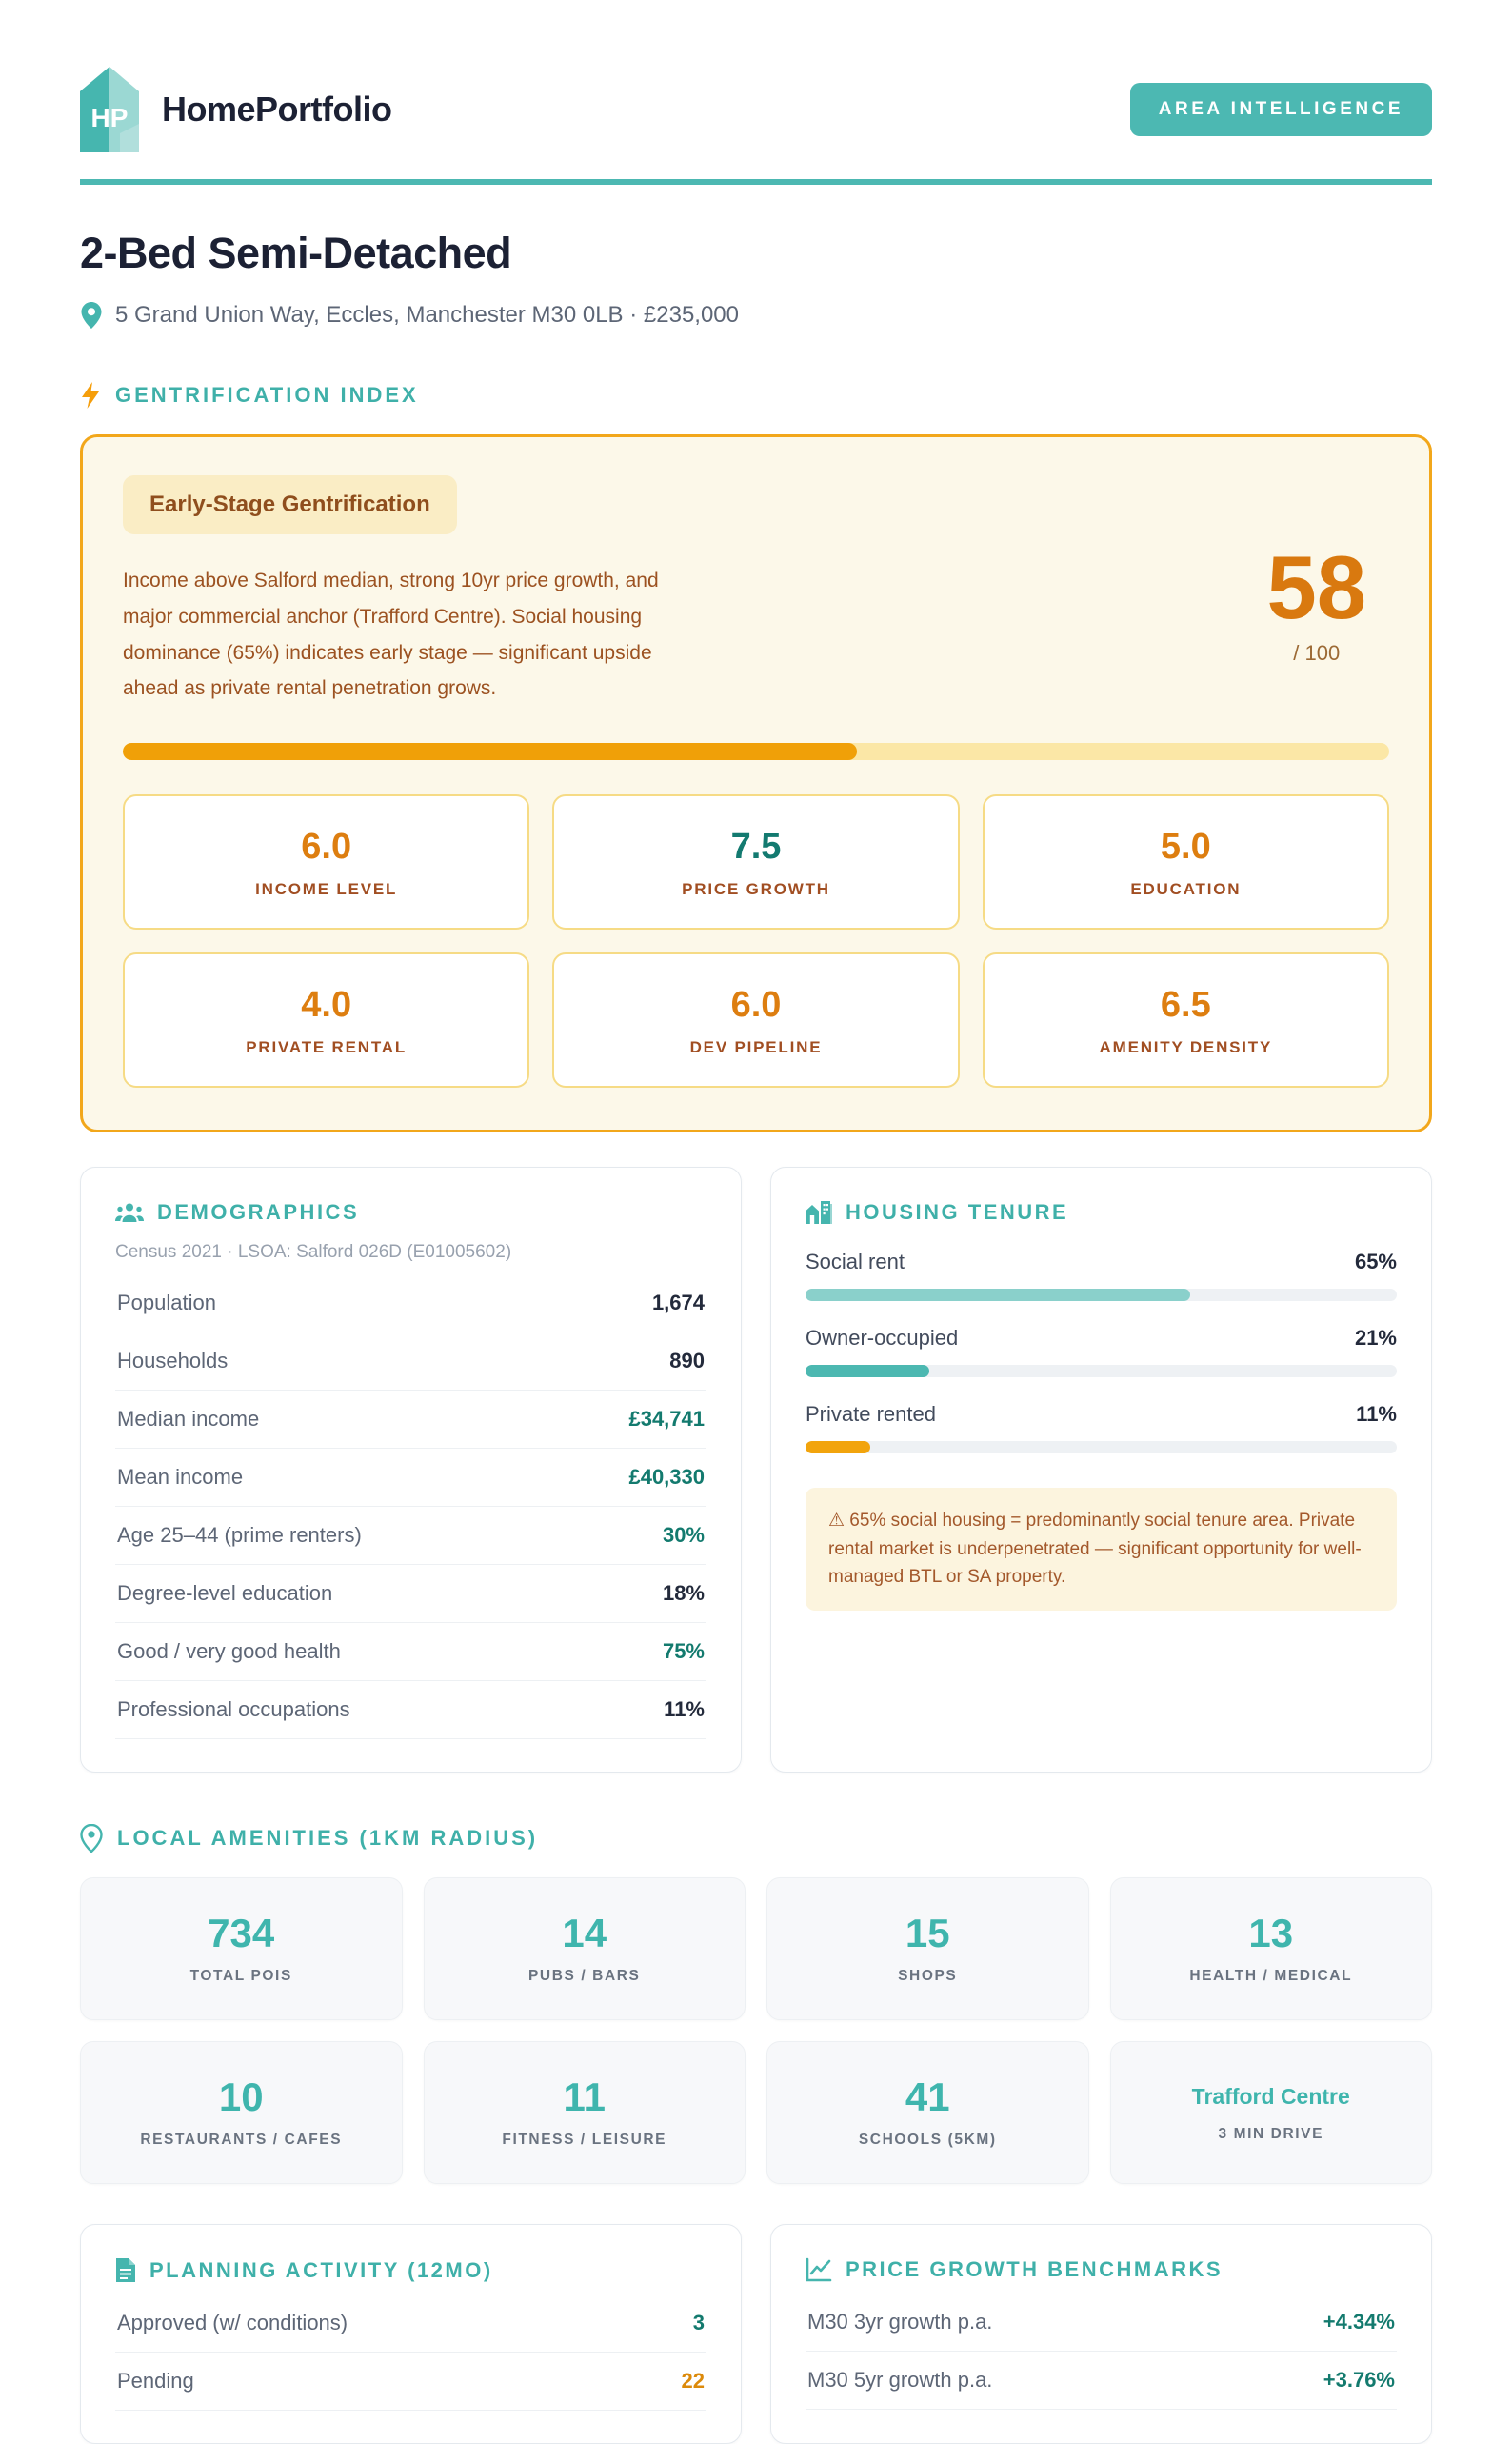 This screenshot has height=2444, width=1512. What do you see at coordinates (756, 1047) in the screenshot?
I see `subscore-label: DEV PIPELINE` at bounding box center [756, 1047].